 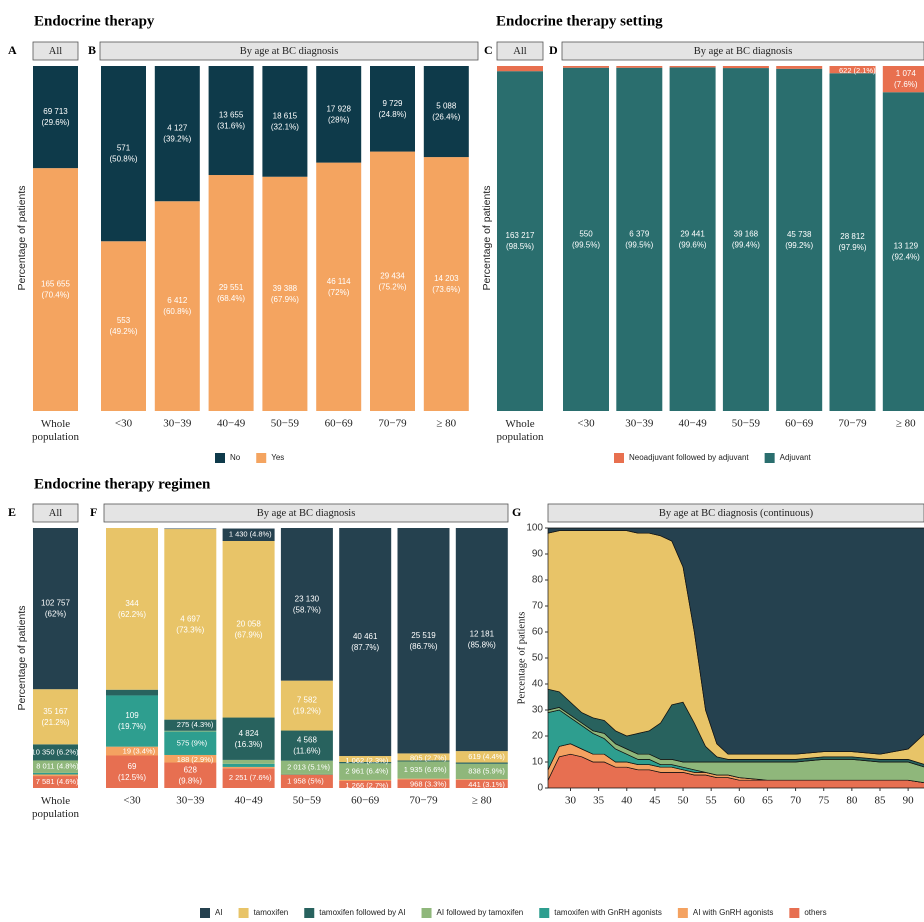 I want to click on count-label: 45 738, so click(x=799, y=234).